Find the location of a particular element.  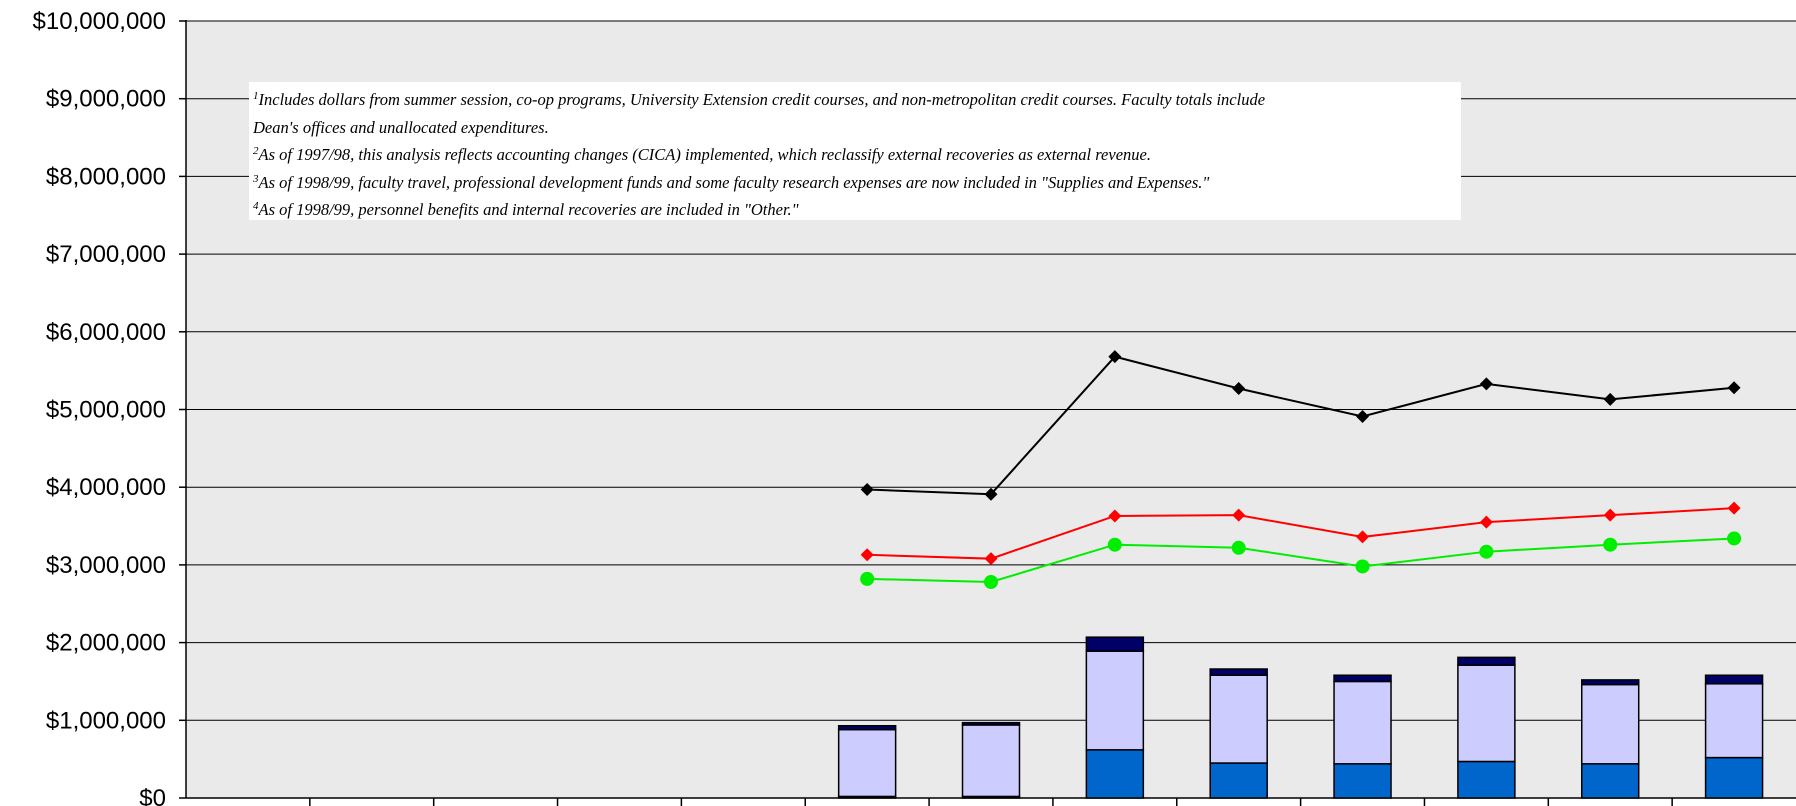

y-tick-label: $8,000,000 is located at coordinates (106, 176).